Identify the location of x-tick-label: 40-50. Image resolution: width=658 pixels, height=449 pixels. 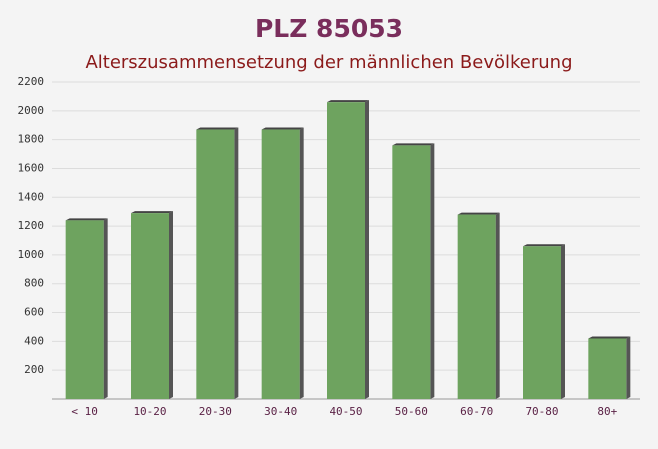
(345, 411).